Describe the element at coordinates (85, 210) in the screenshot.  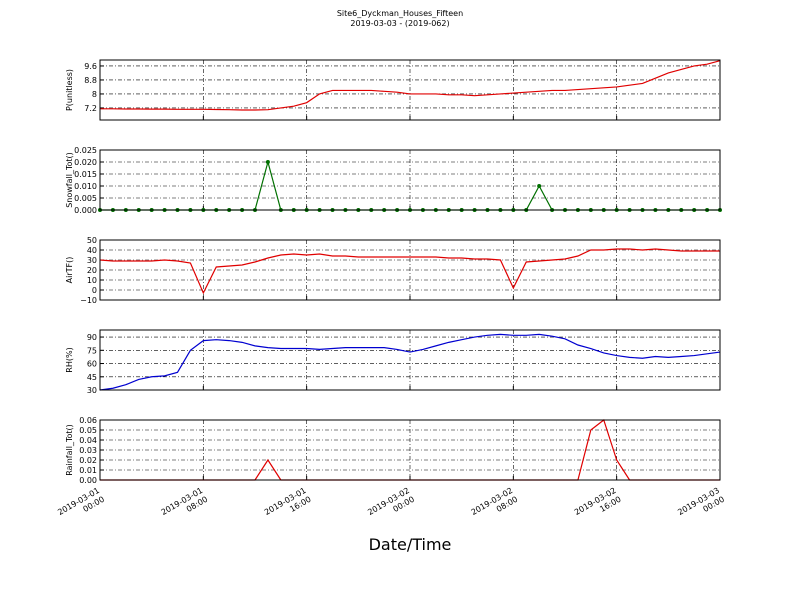
I see `y-tick-label: 0.000` at that location.